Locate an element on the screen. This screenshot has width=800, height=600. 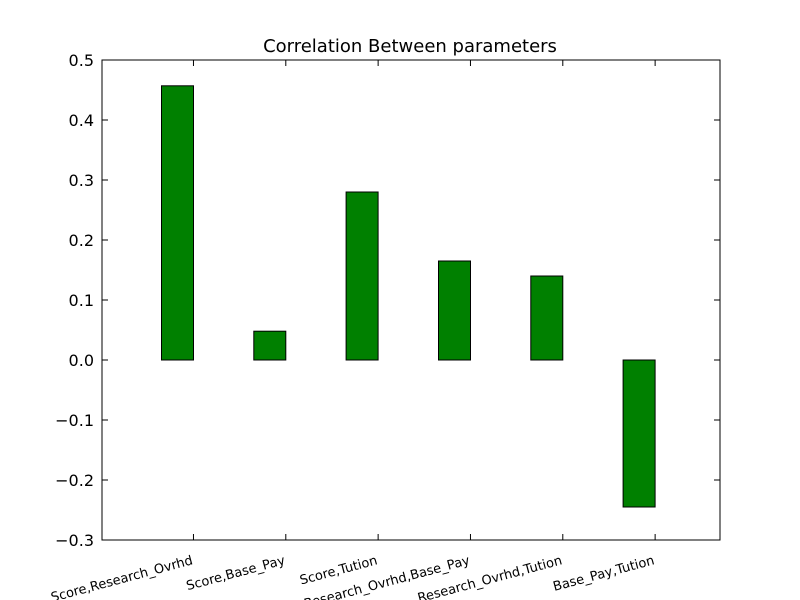
y-tick-label: −0.3 is located at coordinates (74, 540).